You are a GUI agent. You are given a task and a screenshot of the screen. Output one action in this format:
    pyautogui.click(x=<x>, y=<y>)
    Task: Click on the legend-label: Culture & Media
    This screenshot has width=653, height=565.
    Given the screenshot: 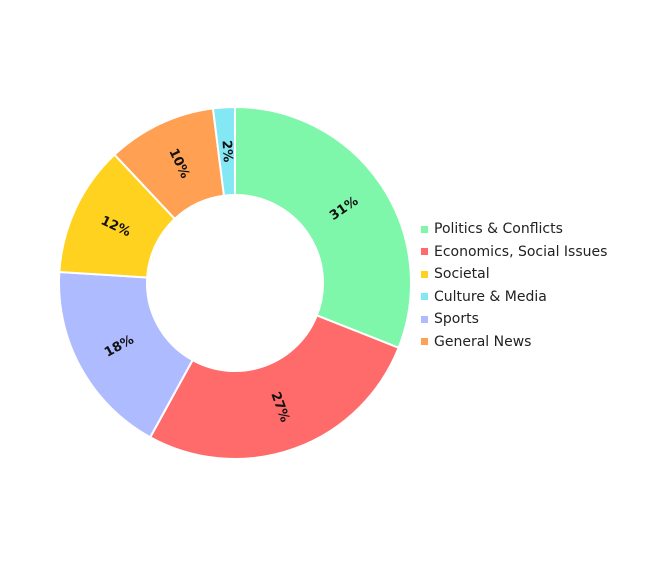 What is the action you would take?
    pyautogui.click(x=490, y=296)
    